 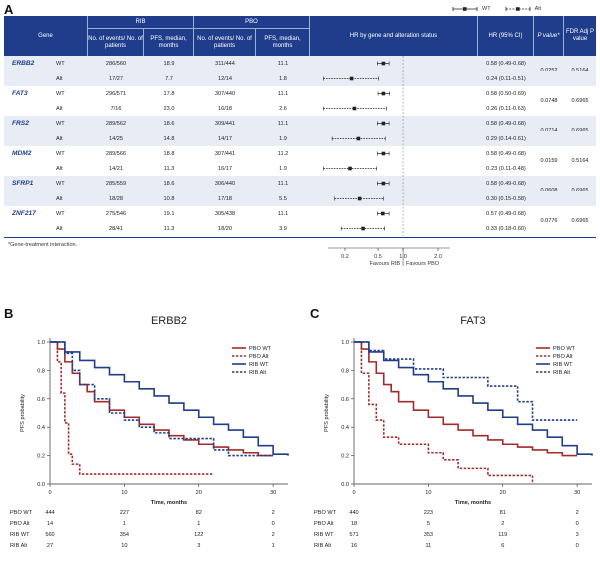 I want to click on cell-fdr, so click(x=580, y=236).